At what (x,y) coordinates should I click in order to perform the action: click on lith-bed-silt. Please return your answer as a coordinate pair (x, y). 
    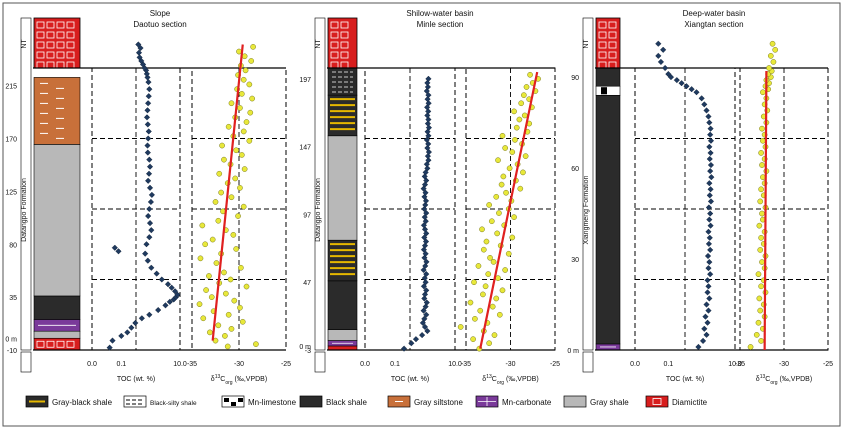
    Looking at the image, I should click on (57, 111).